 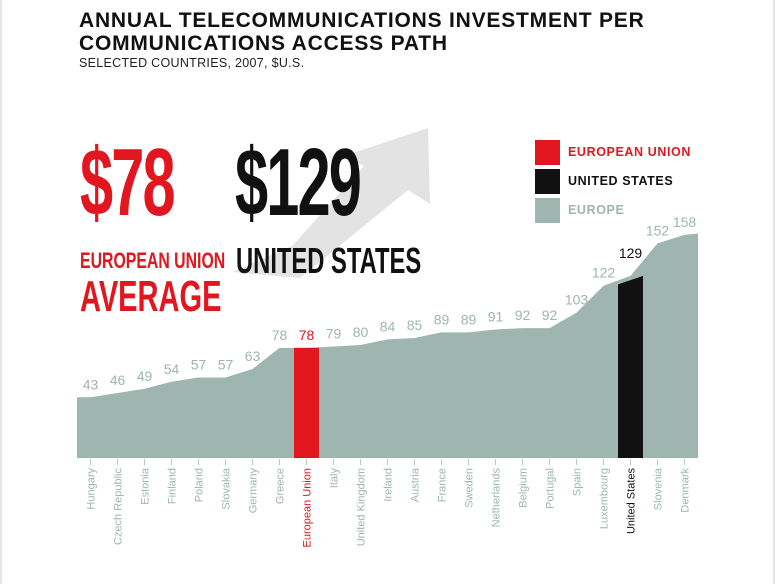 I want to click on category-label: Spain, so click(x=578, y=482).